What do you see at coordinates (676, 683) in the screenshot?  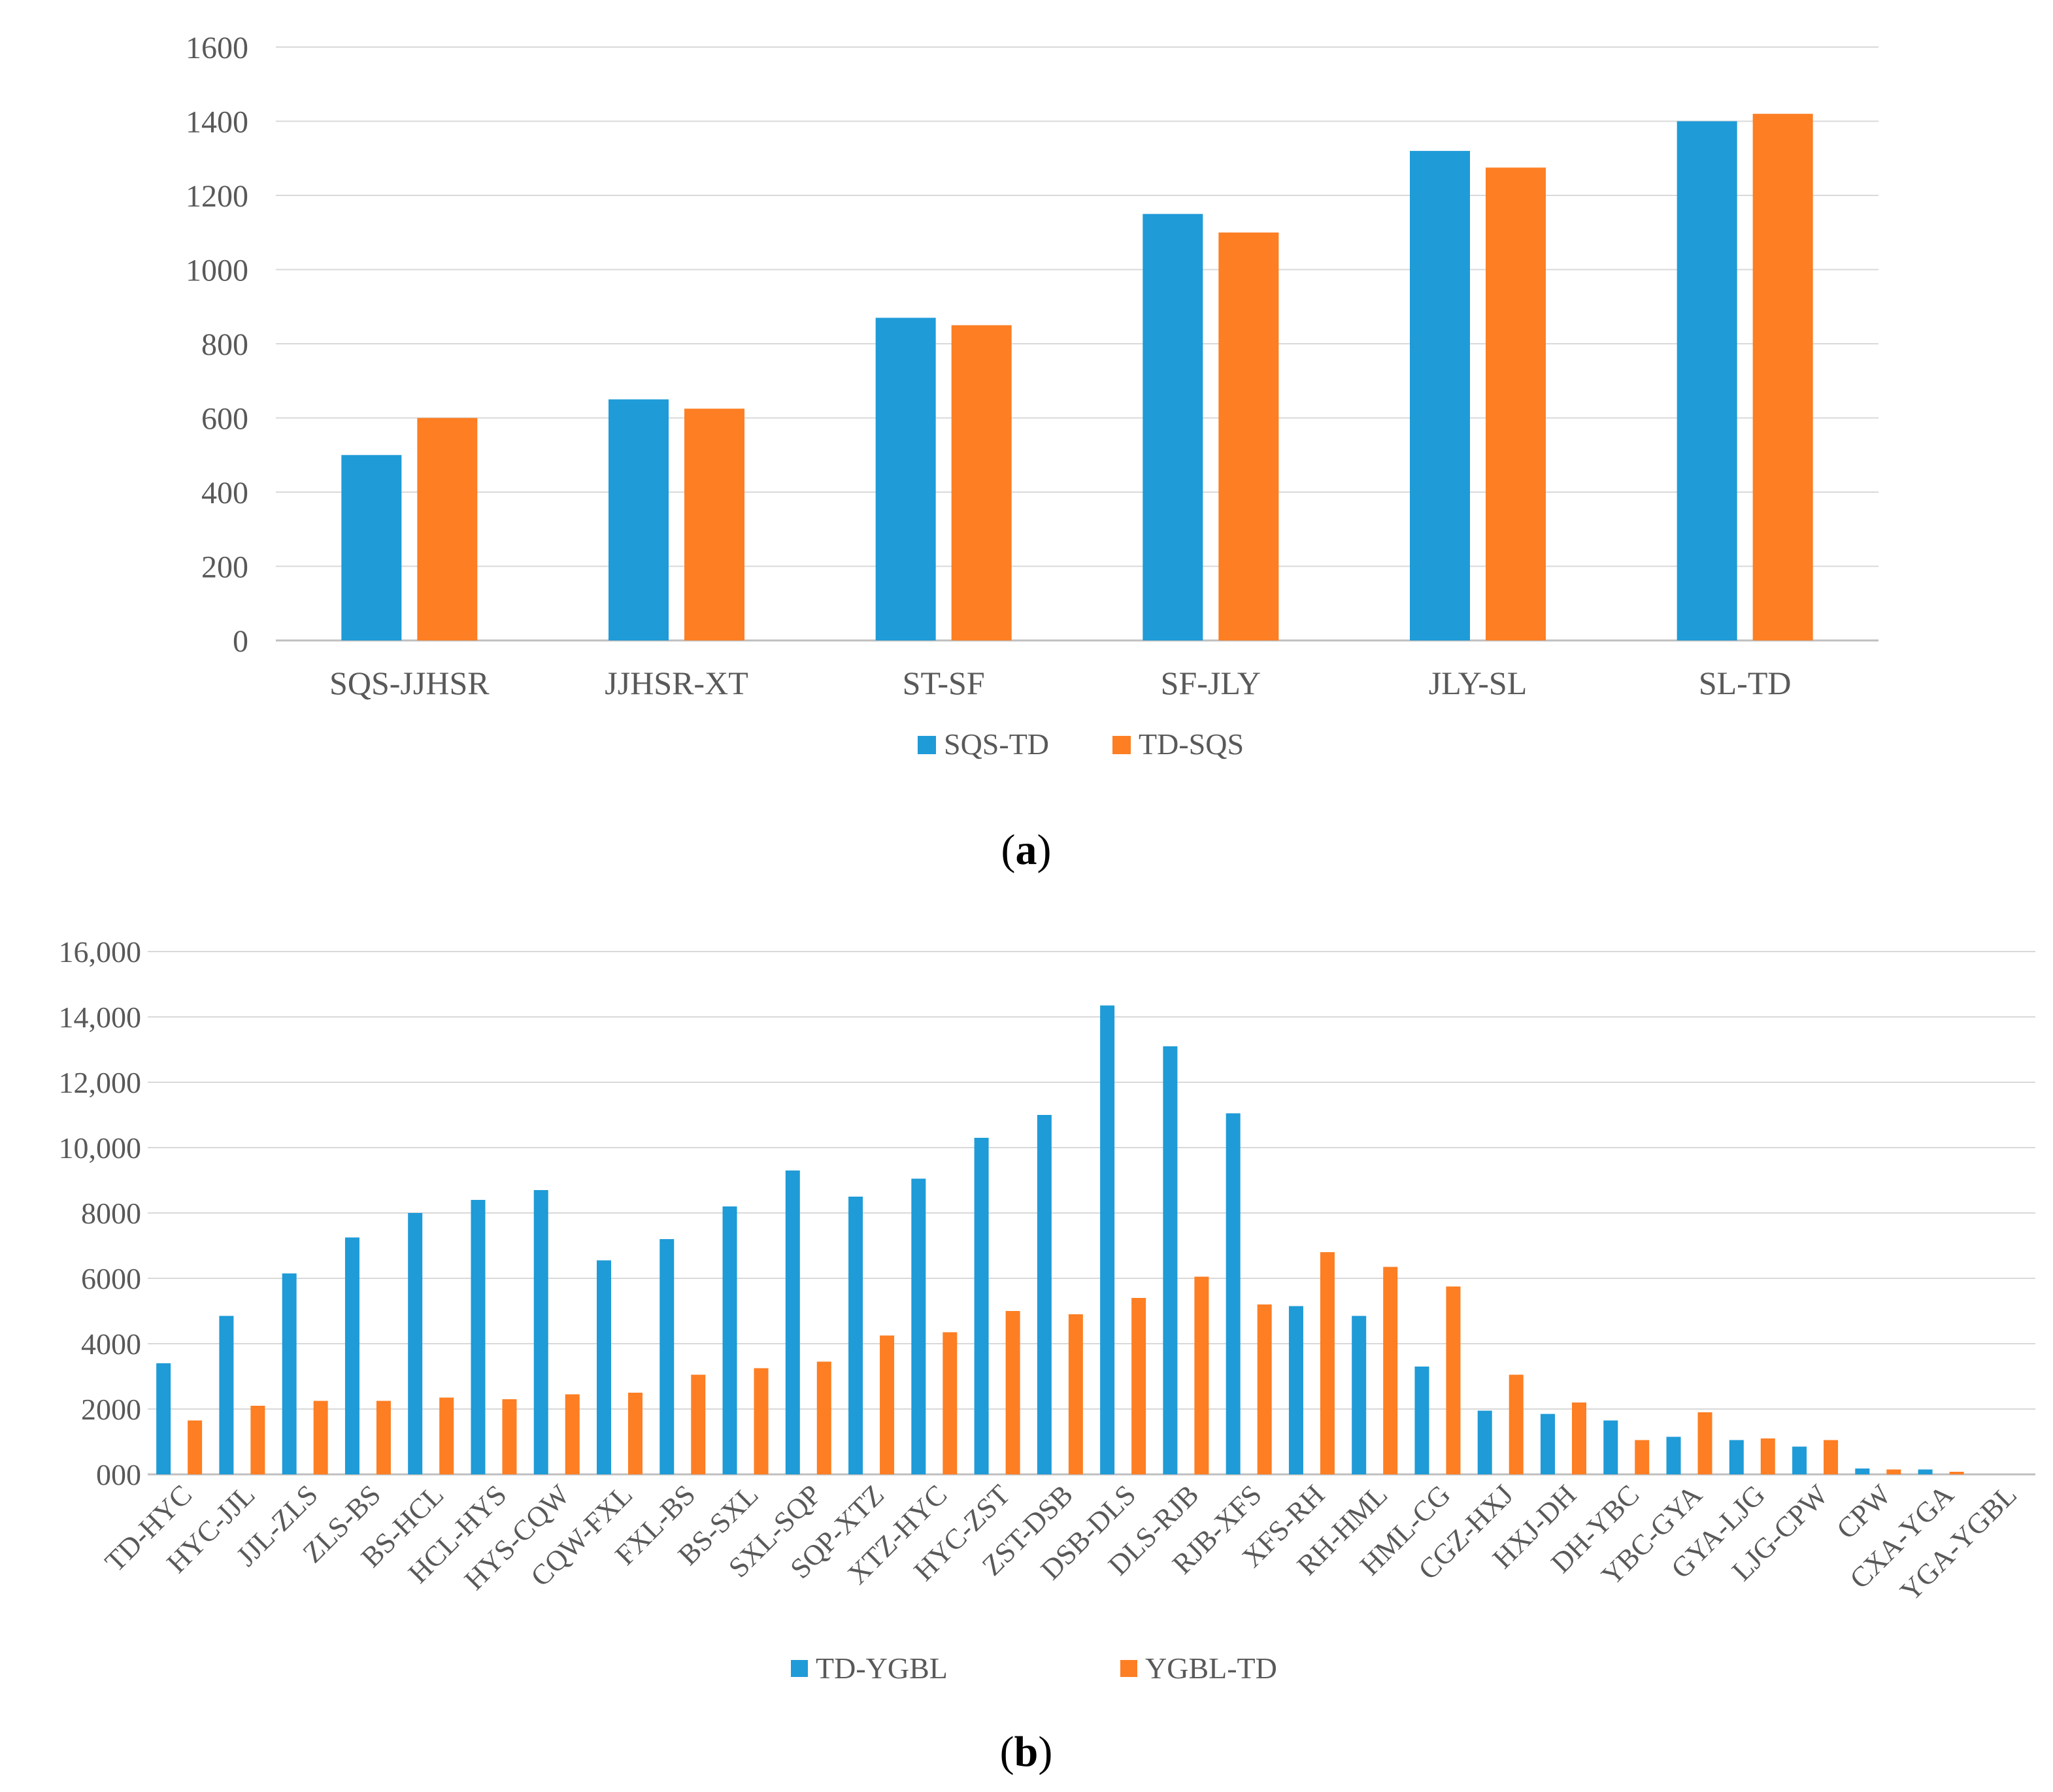 I see `x-tick-label: JJHSR-XT` at bounding box center [676, 683].